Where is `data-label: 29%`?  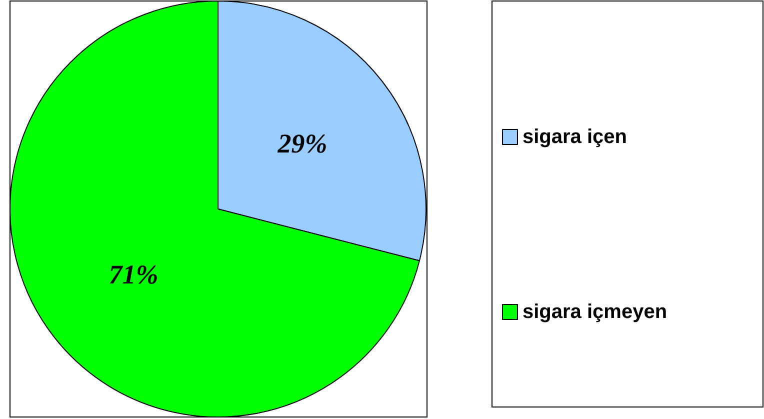 data-label: 29% is located at coordinates (302, 143).